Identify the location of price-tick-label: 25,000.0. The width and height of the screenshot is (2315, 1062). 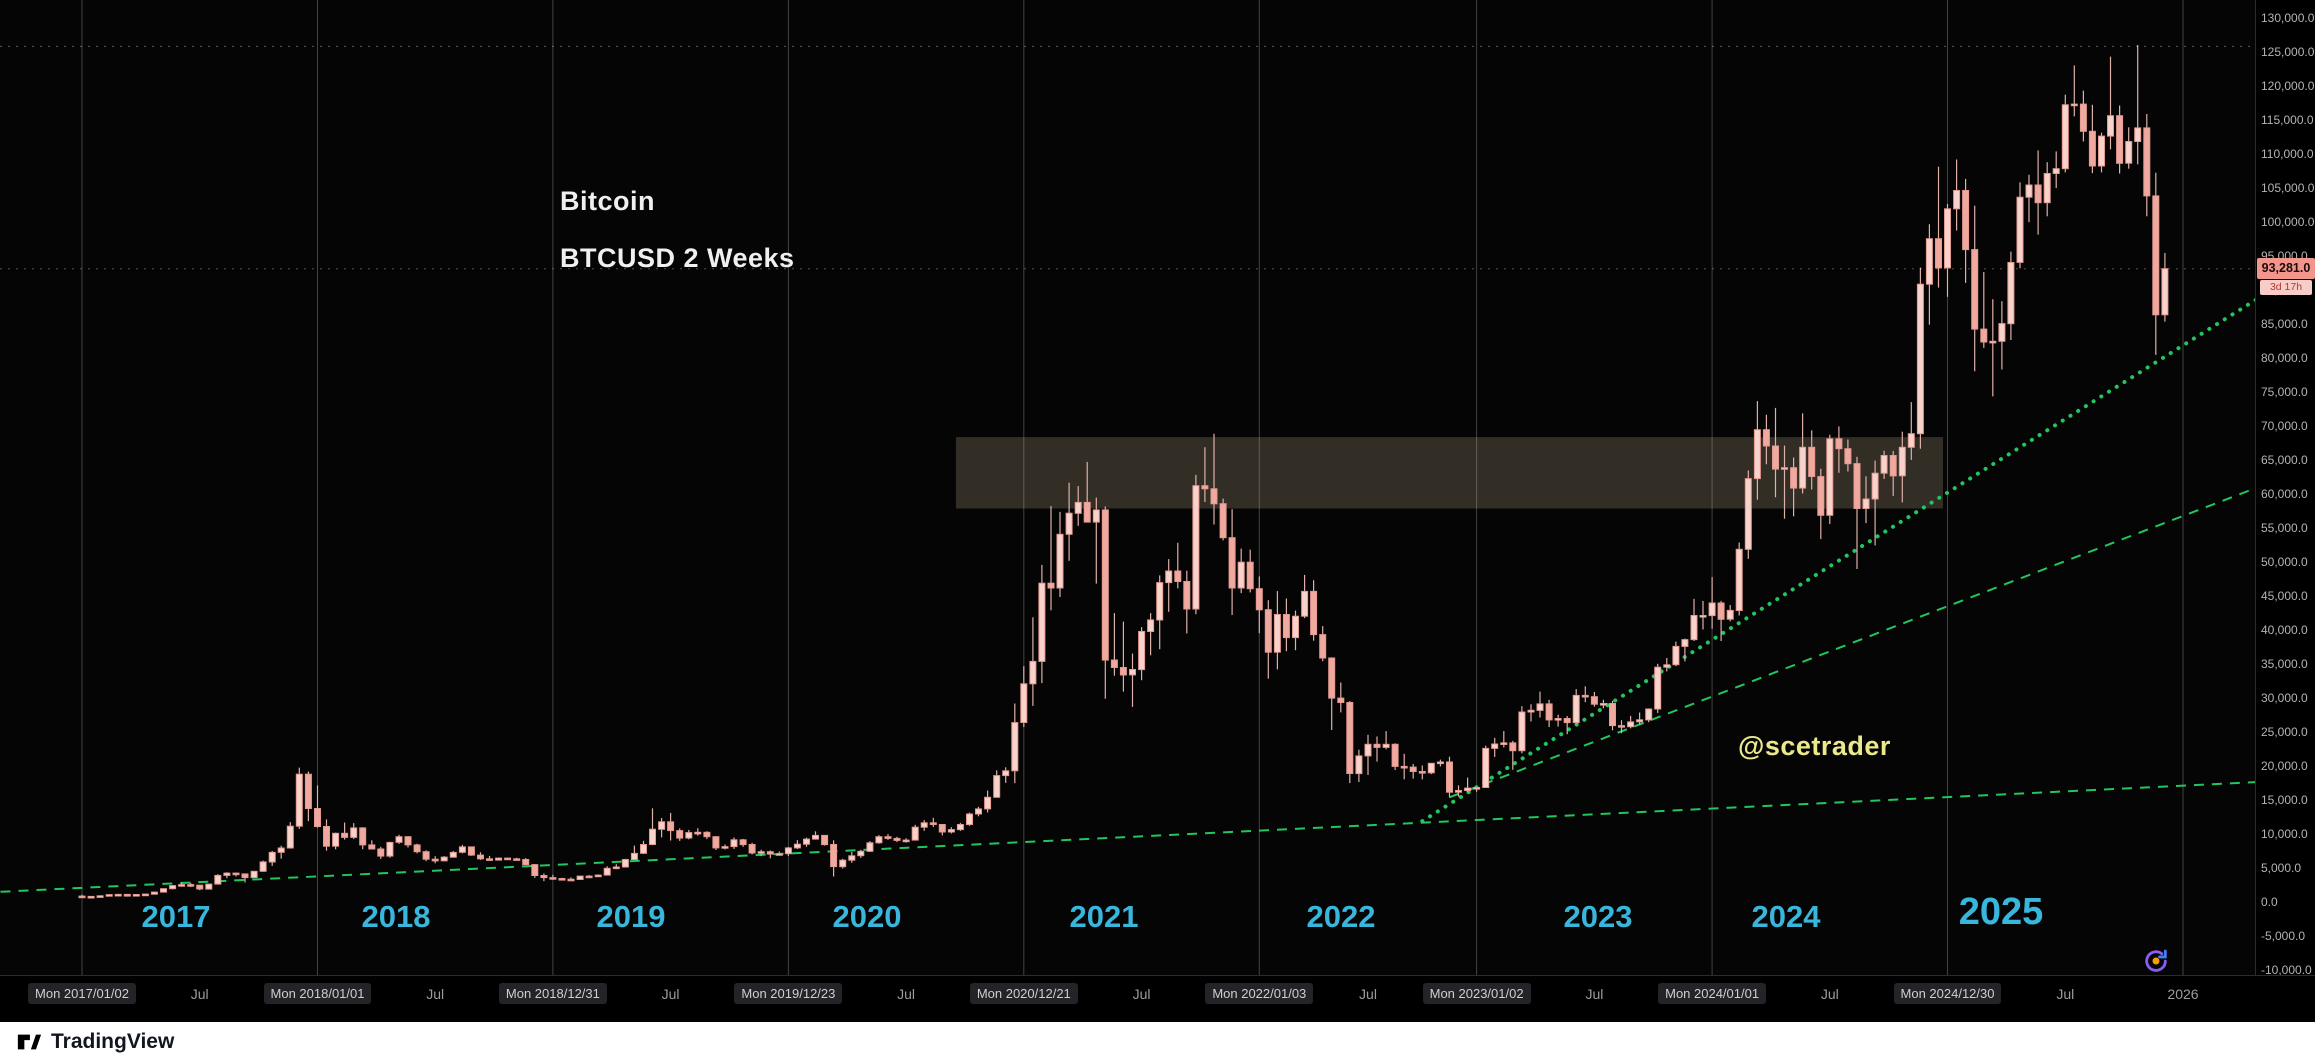
(2284, 731).